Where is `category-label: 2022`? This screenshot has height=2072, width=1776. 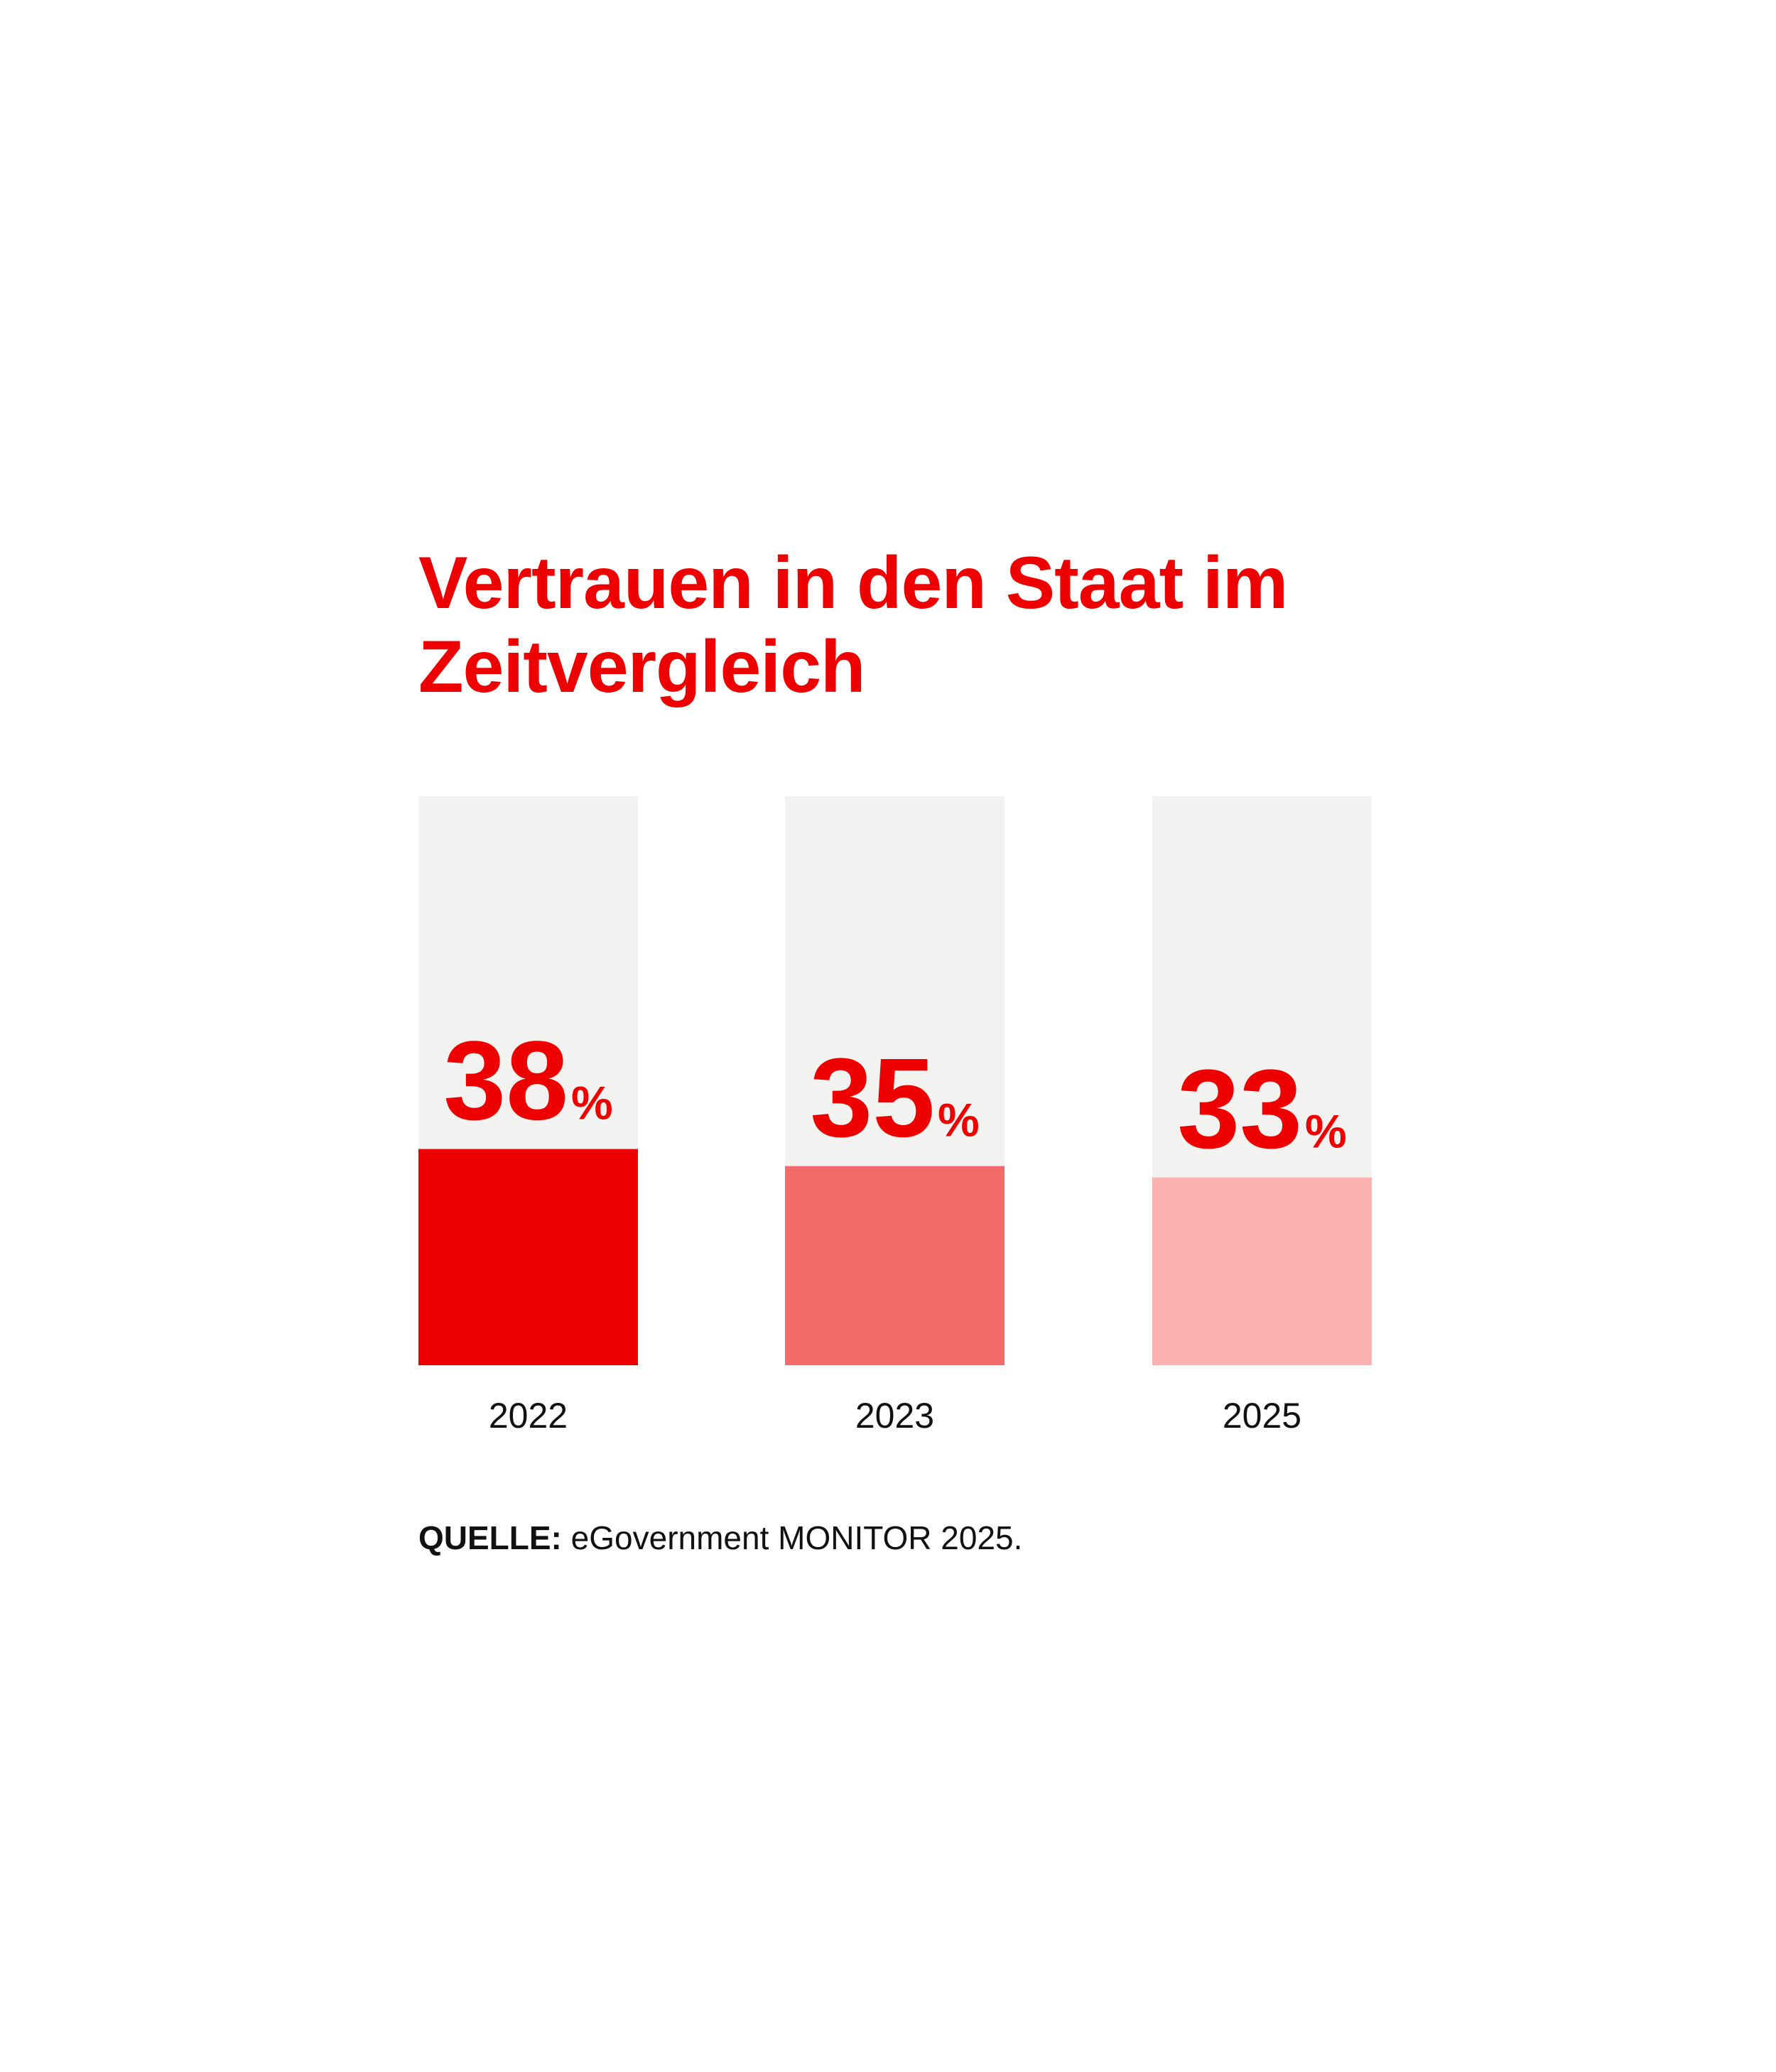 category-label: 2022 is located at coordinates (528, 1416).